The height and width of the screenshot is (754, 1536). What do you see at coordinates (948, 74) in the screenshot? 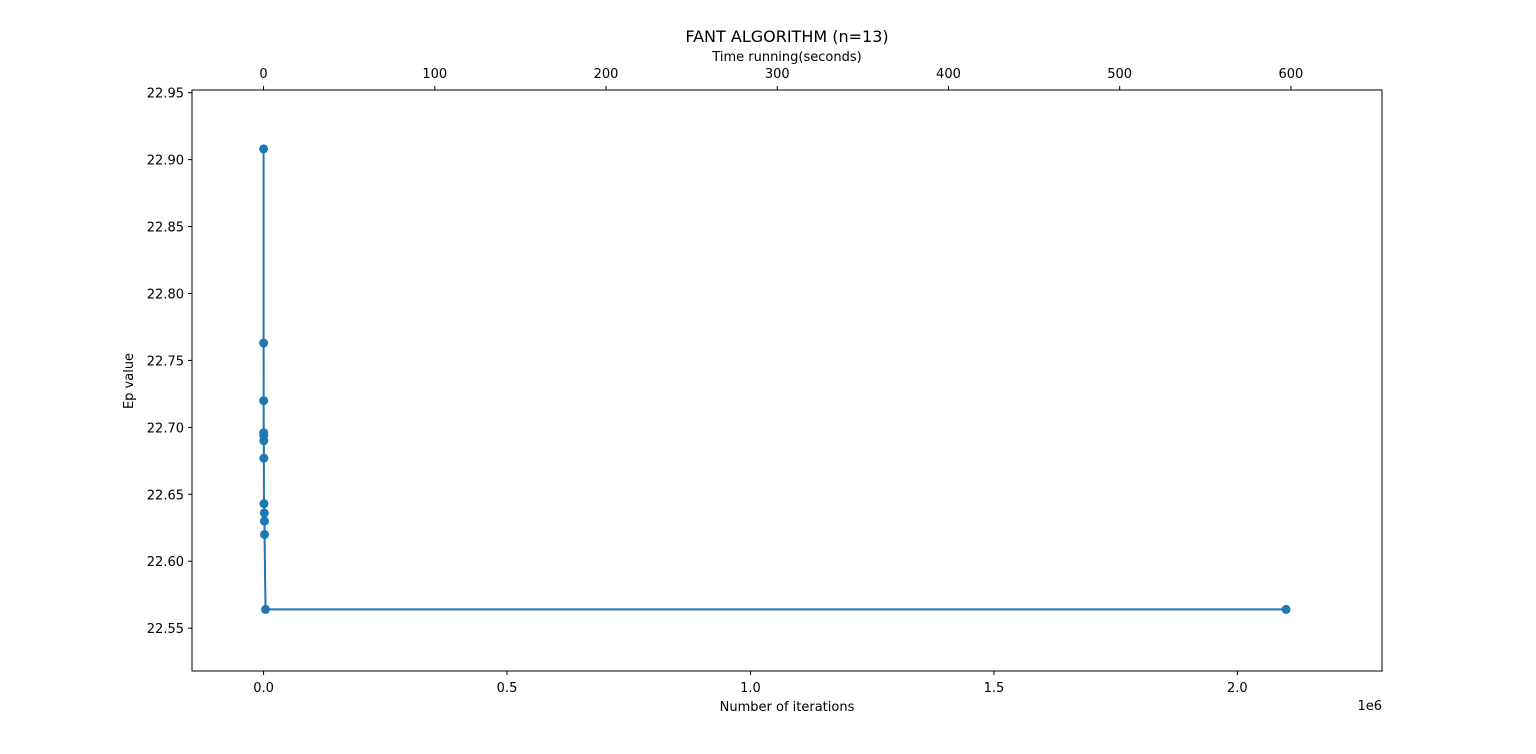
I see `top-x-tick-label: 400` at bounding box center [948, 74].